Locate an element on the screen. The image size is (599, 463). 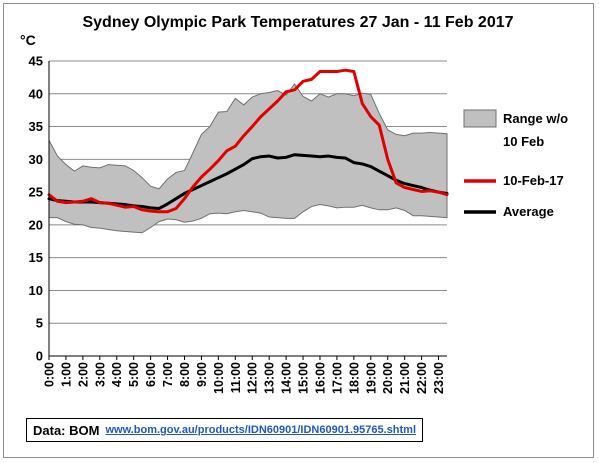
y-tick-label: 45 is located at coordinates (36, 61).